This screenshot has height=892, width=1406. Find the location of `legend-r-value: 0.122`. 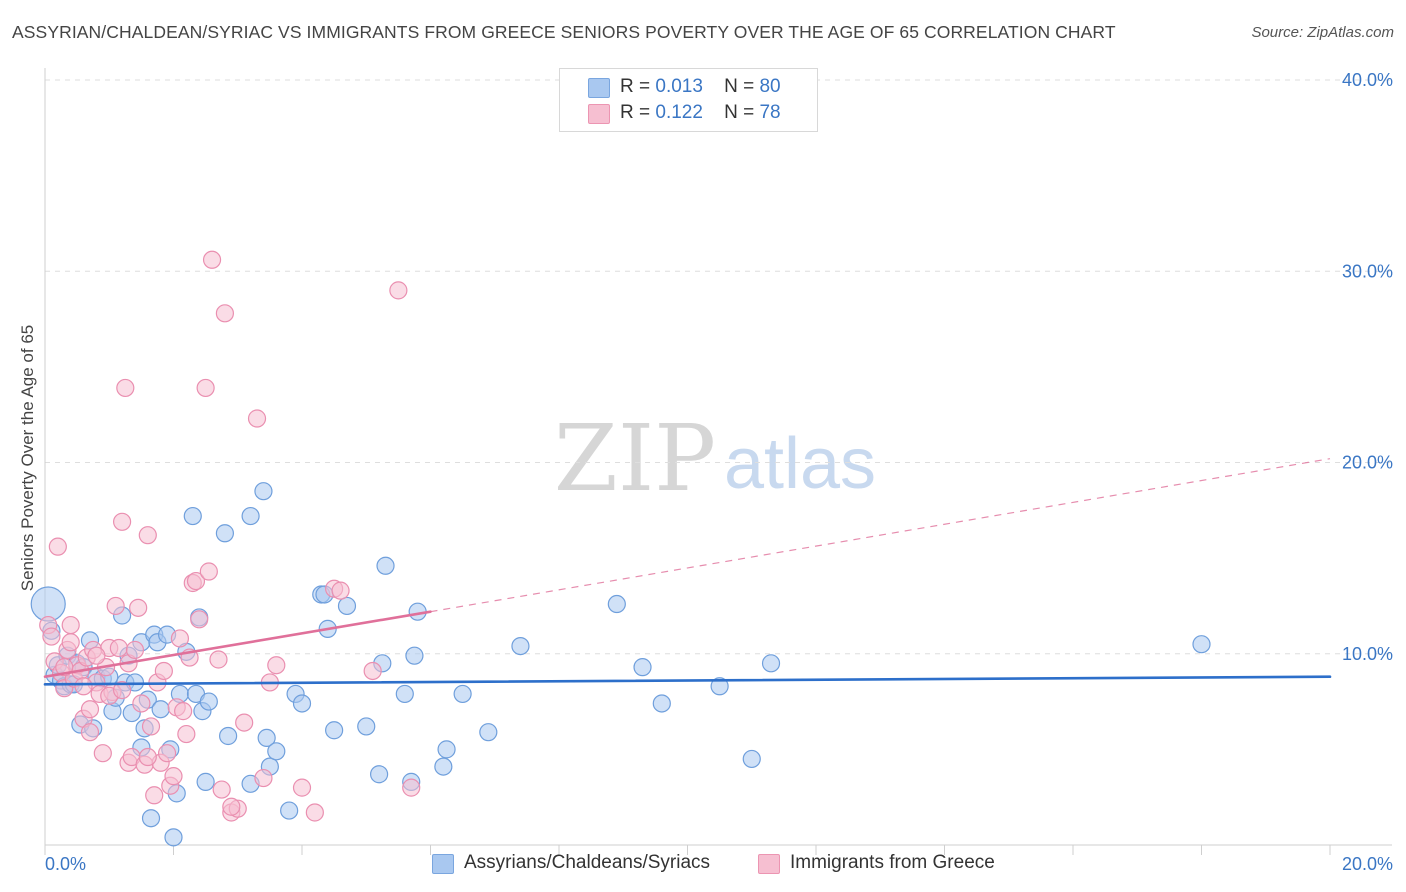

legend-r-value: 0.122 is located at coordinates (679, 112).